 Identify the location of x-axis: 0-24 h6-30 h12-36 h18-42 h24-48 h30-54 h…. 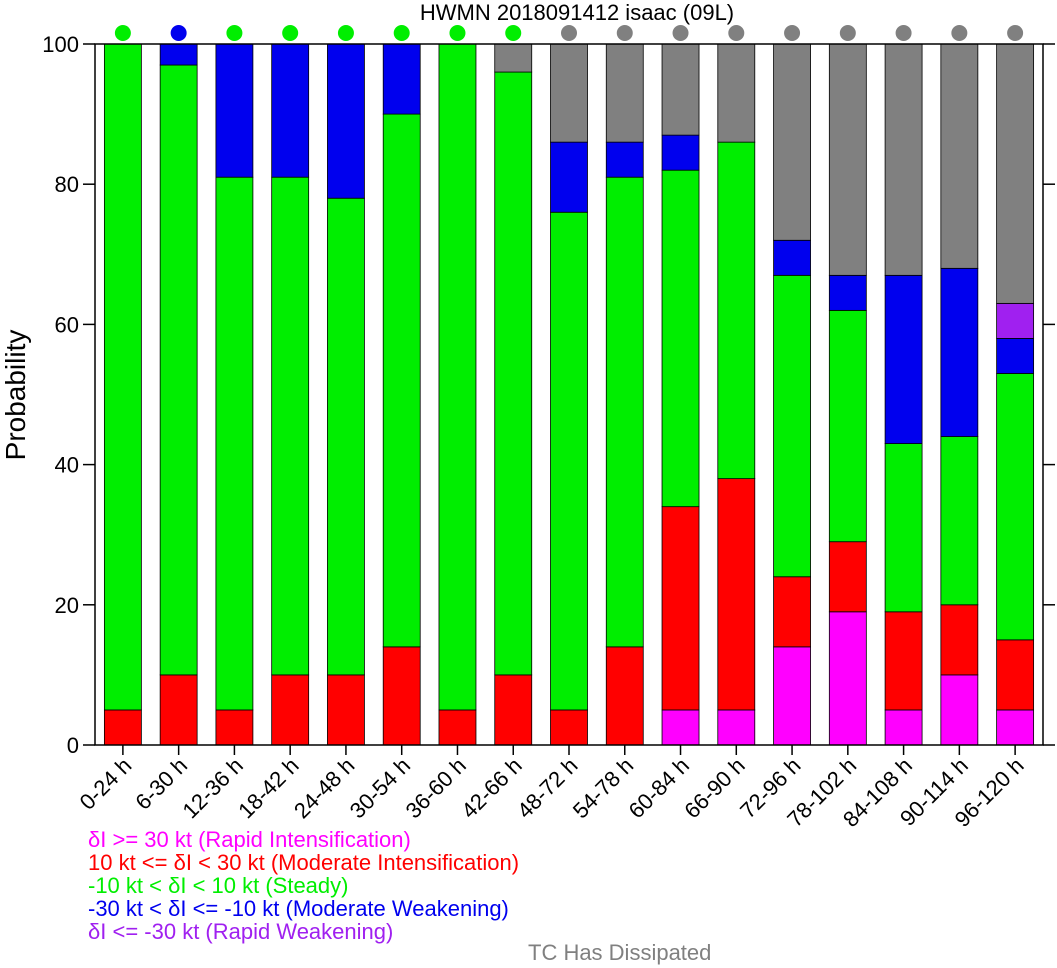
(552, 788).